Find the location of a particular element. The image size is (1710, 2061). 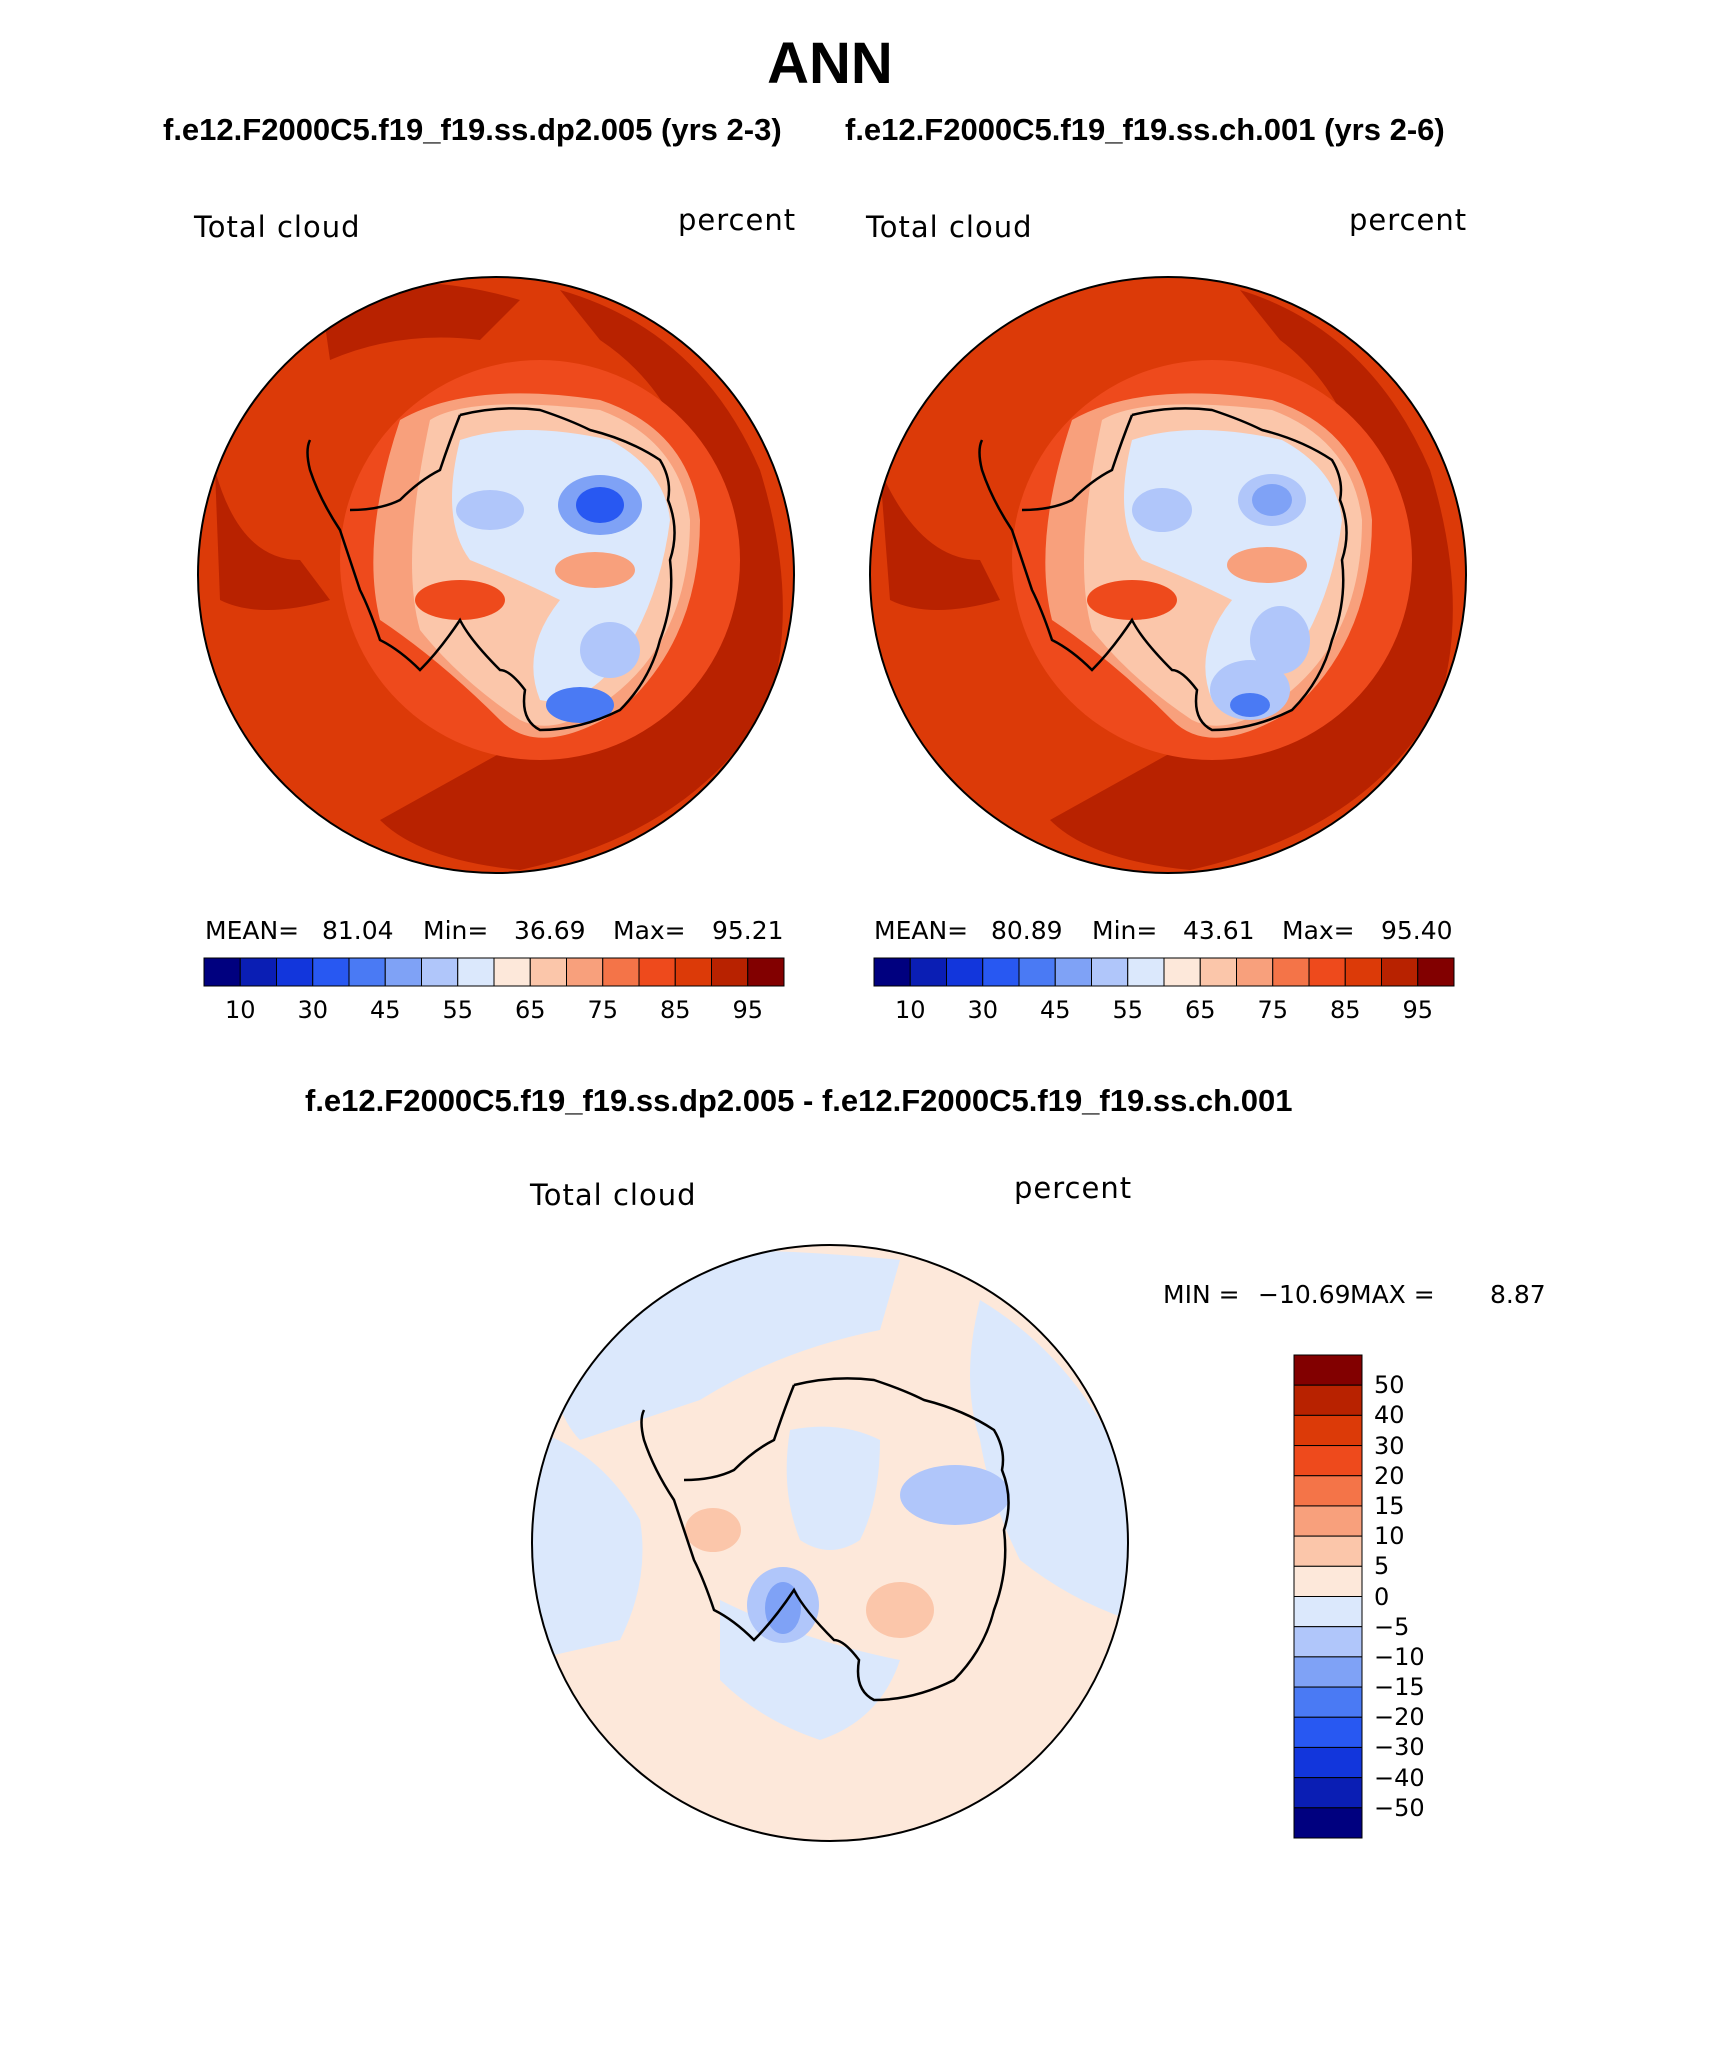

panel1-colorbar is located at coordinates (494, 972).